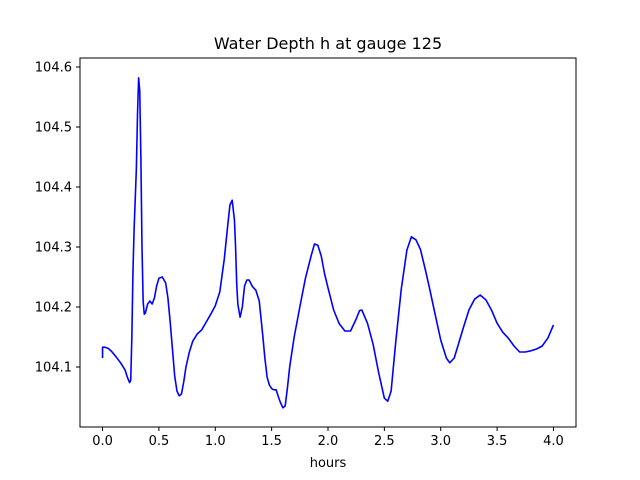  I want to click on x-tick-label: 3.5, so click(497, 441).